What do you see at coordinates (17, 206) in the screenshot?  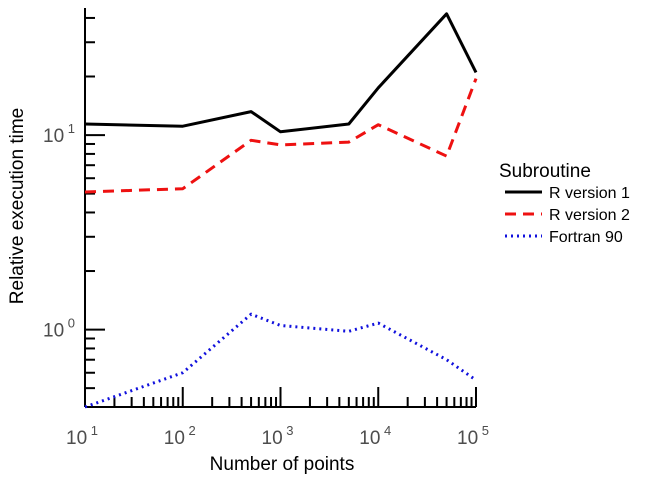 I see `y-axis-label: Relative execution time` at bounding box center [17, 206].